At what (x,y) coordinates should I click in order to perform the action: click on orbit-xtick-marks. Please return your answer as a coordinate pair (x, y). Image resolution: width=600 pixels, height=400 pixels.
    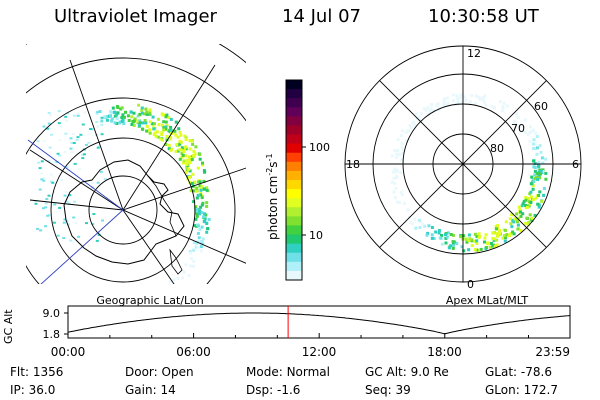
    Looking at the image, I should click on (319, 335).